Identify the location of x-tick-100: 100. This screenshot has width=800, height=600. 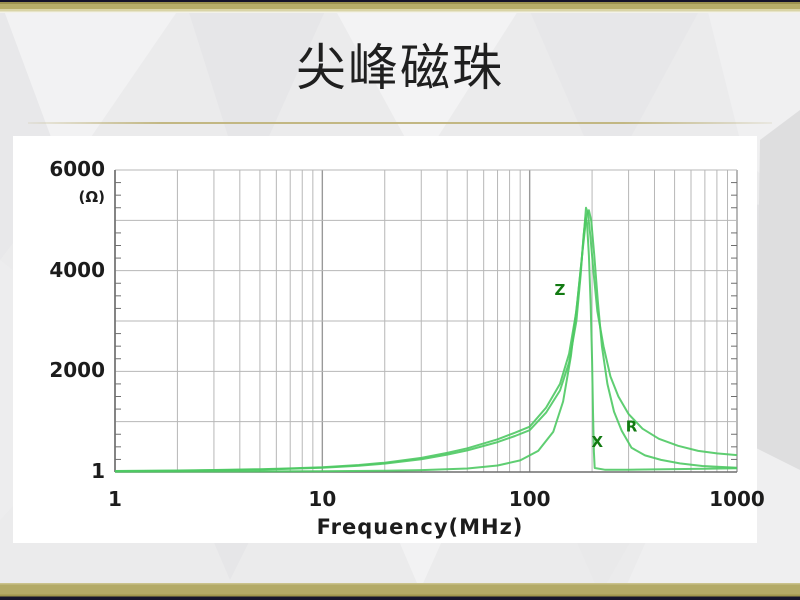
(529, 499).